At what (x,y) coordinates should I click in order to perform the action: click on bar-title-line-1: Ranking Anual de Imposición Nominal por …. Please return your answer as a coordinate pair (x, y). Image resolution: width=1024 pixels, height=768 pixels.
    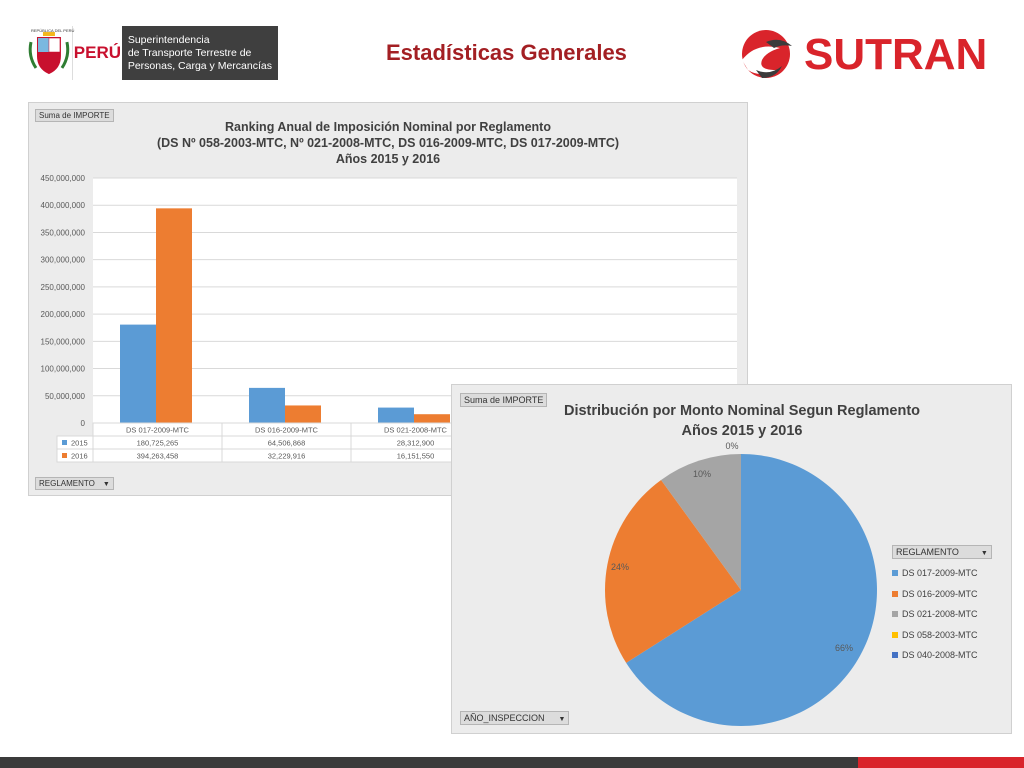
    Looking at the image, I should click on (388, 127).